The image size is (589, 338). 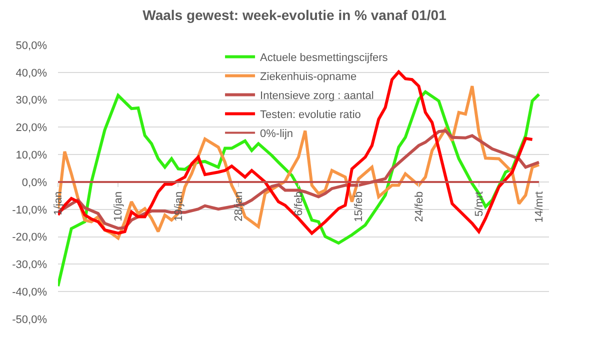 What do you see at coordinates (419, 206) in the screenshot?
I see `x-tick-label: 24/feb` at bounding box center [419, 206].